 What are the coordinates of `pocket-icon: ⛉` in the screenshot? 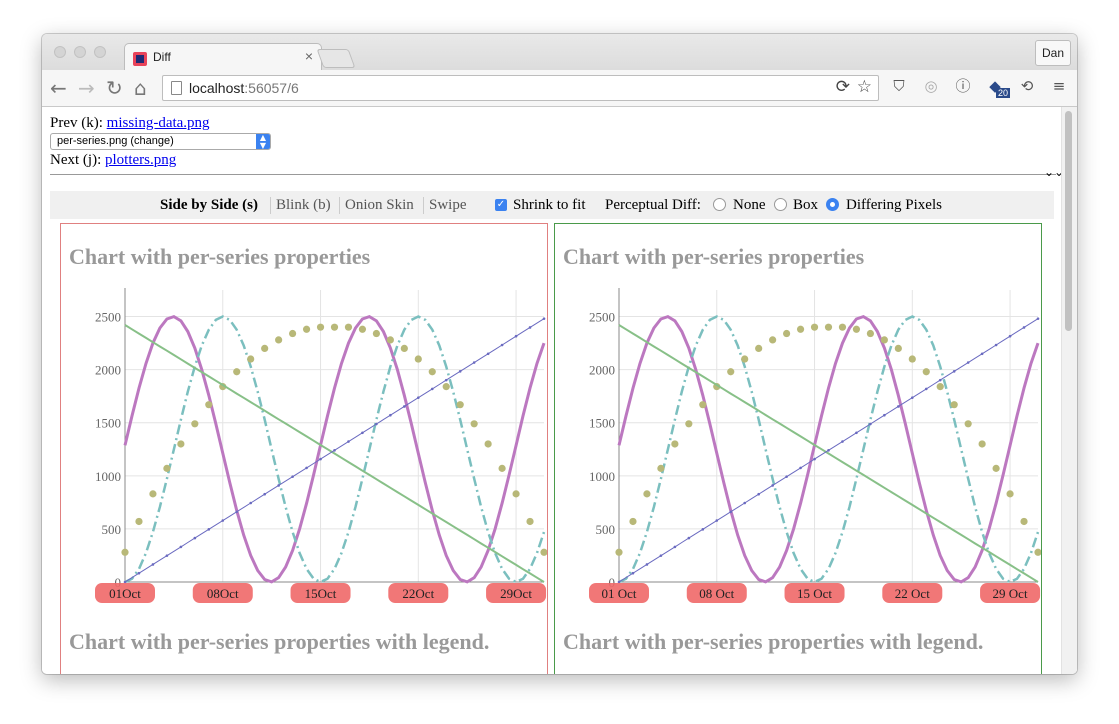 It's located at (899, 86).